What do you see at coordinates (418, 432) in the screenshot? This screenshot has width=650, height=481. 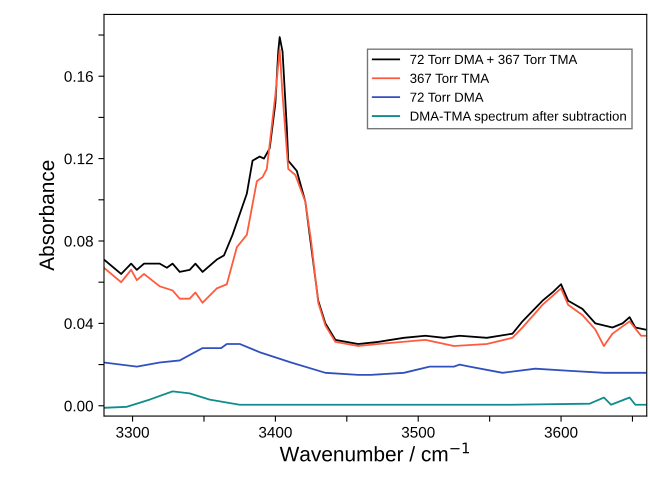 I see `x-tick-label: 3500` at bounding box center [418, 432].